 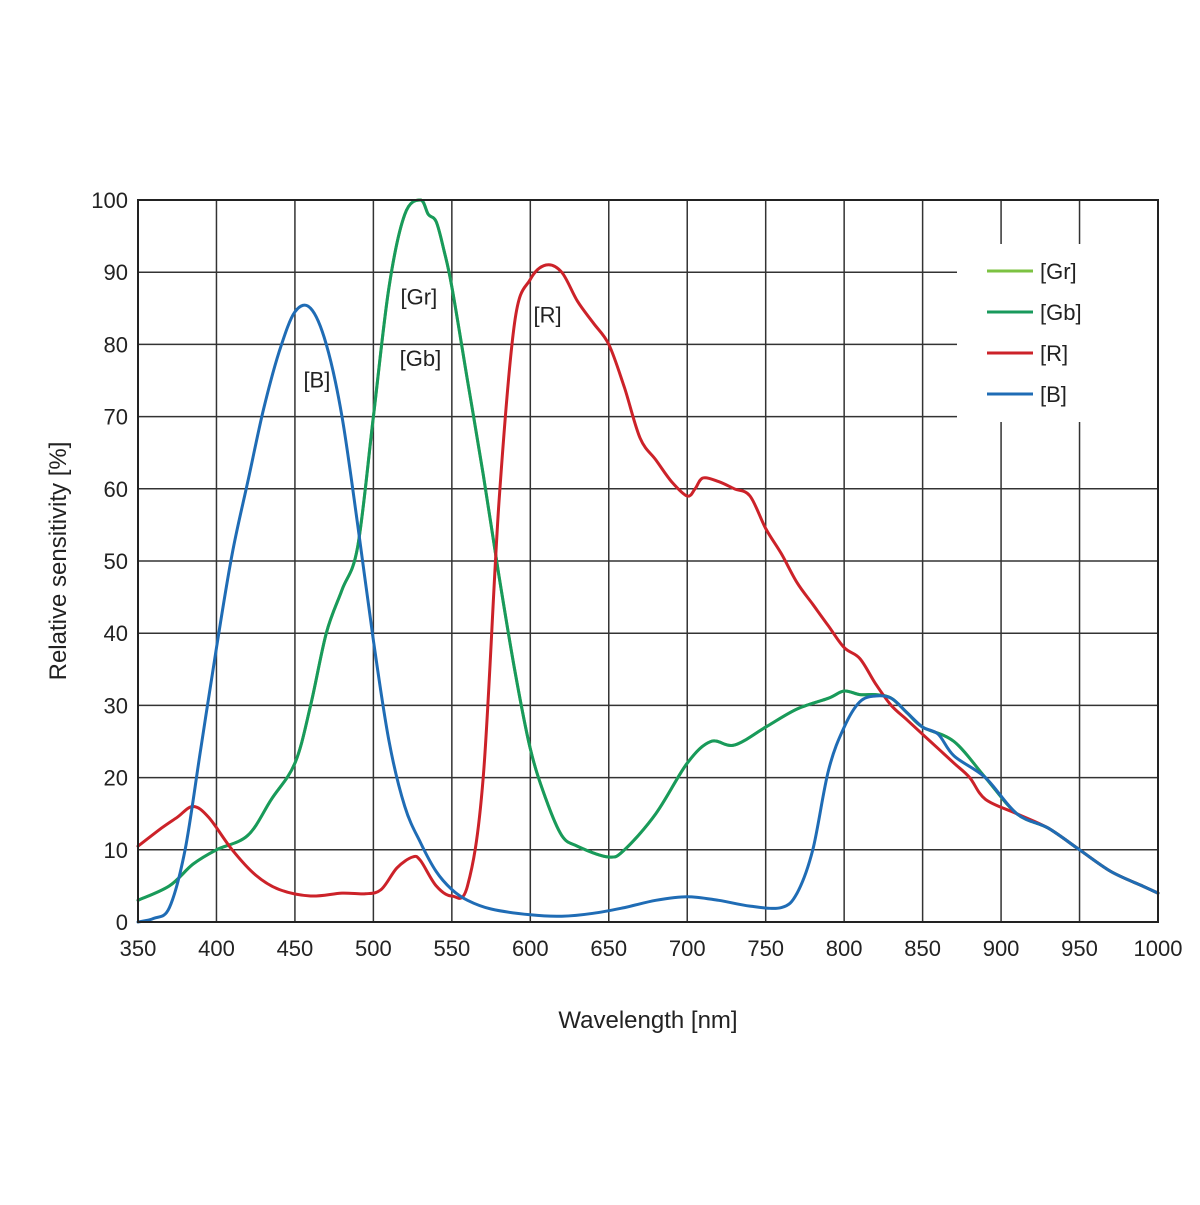 I want to click on y-tick-label: 0, so click(x=122, y=922).